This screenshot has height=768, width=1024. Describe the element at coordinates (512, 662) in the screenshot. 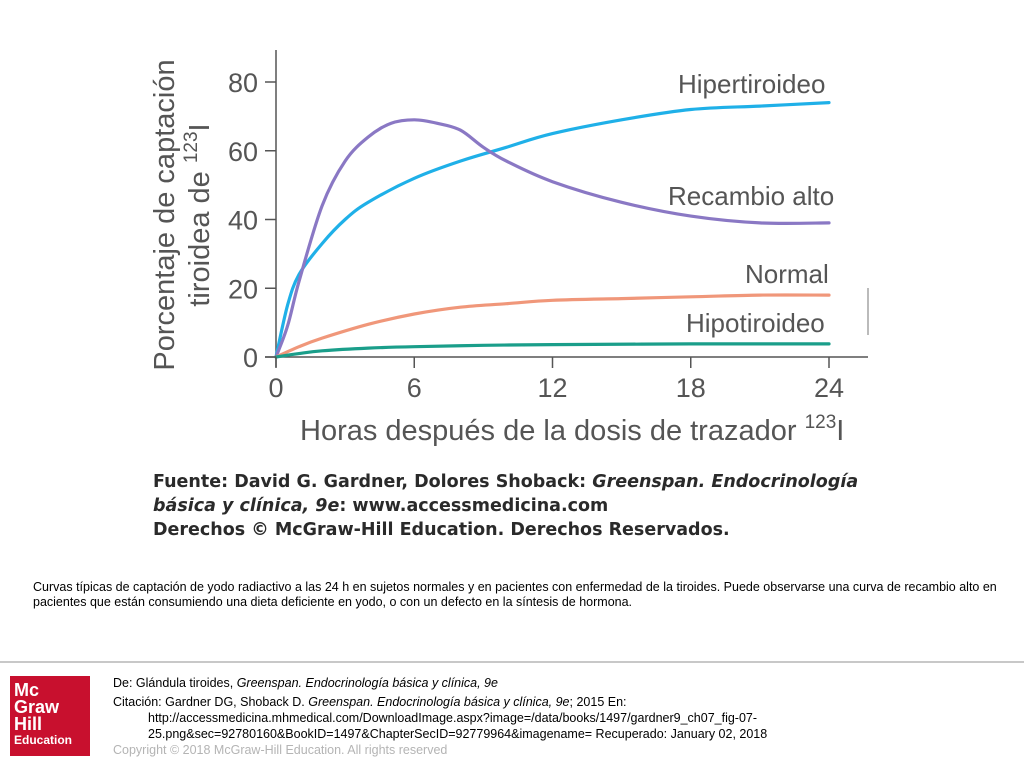

I see `footer-divider` at that location.